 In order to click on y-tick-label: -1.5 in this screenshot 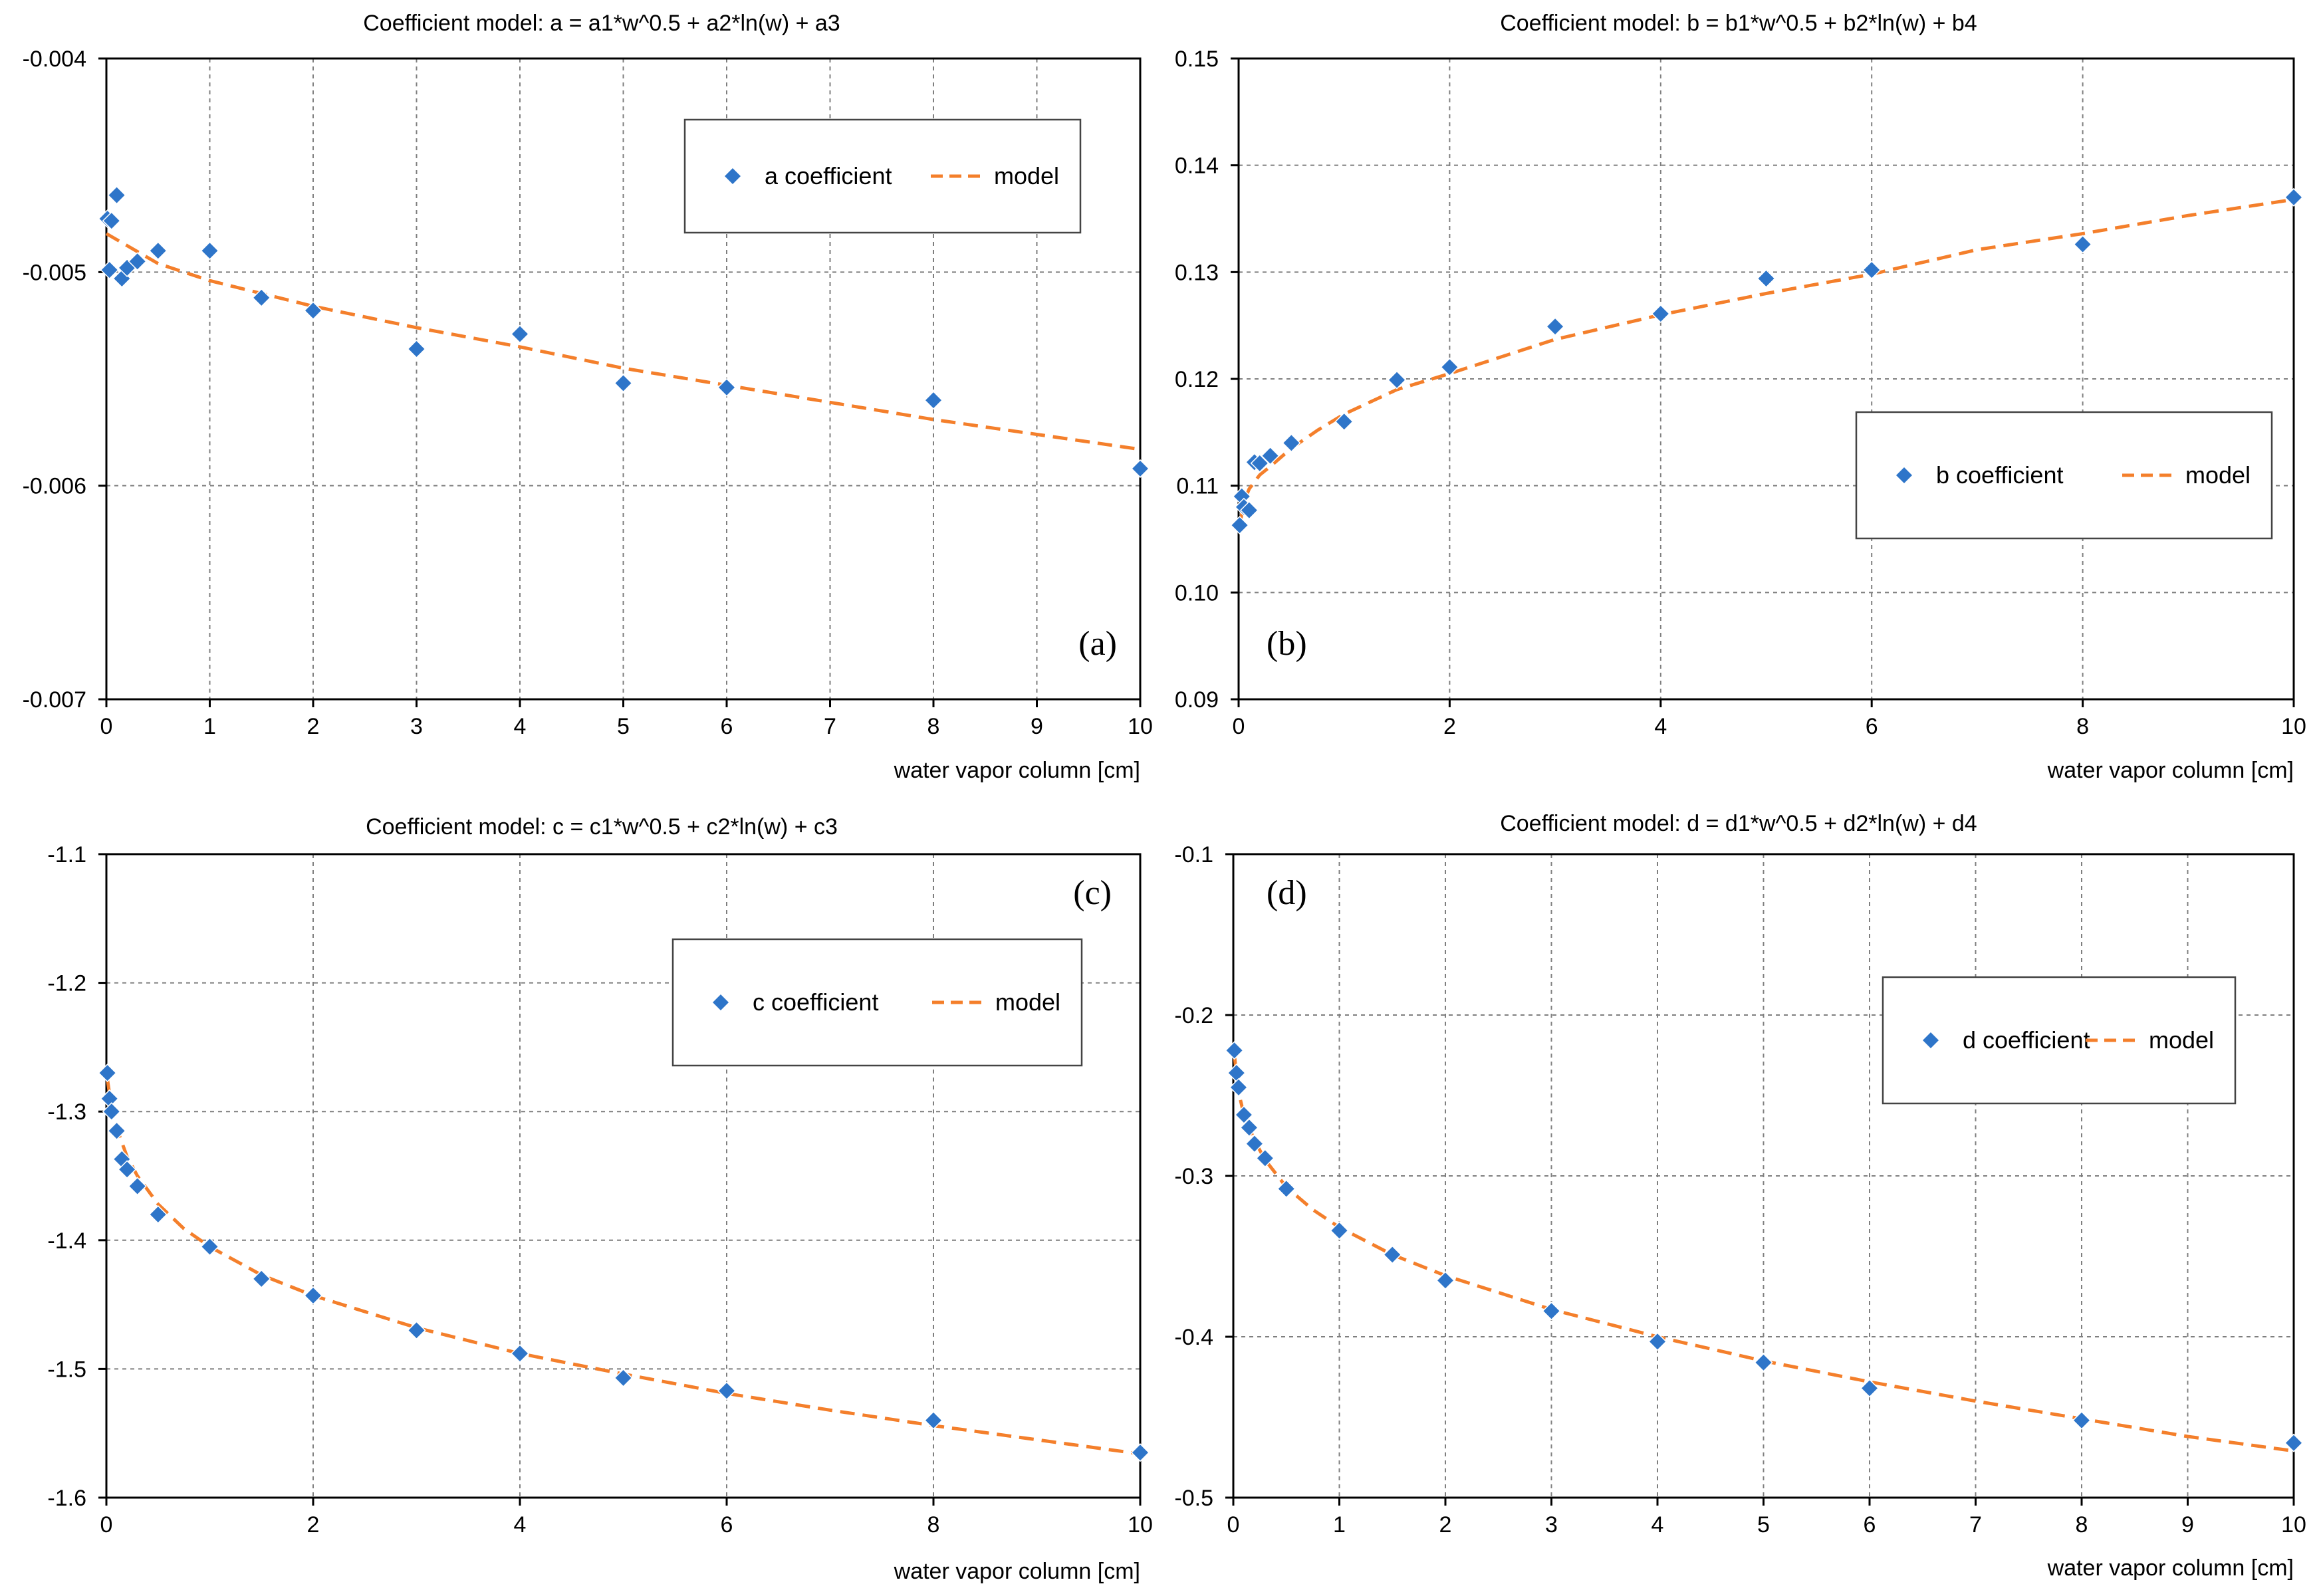, I will do `click(66, 1369)`.